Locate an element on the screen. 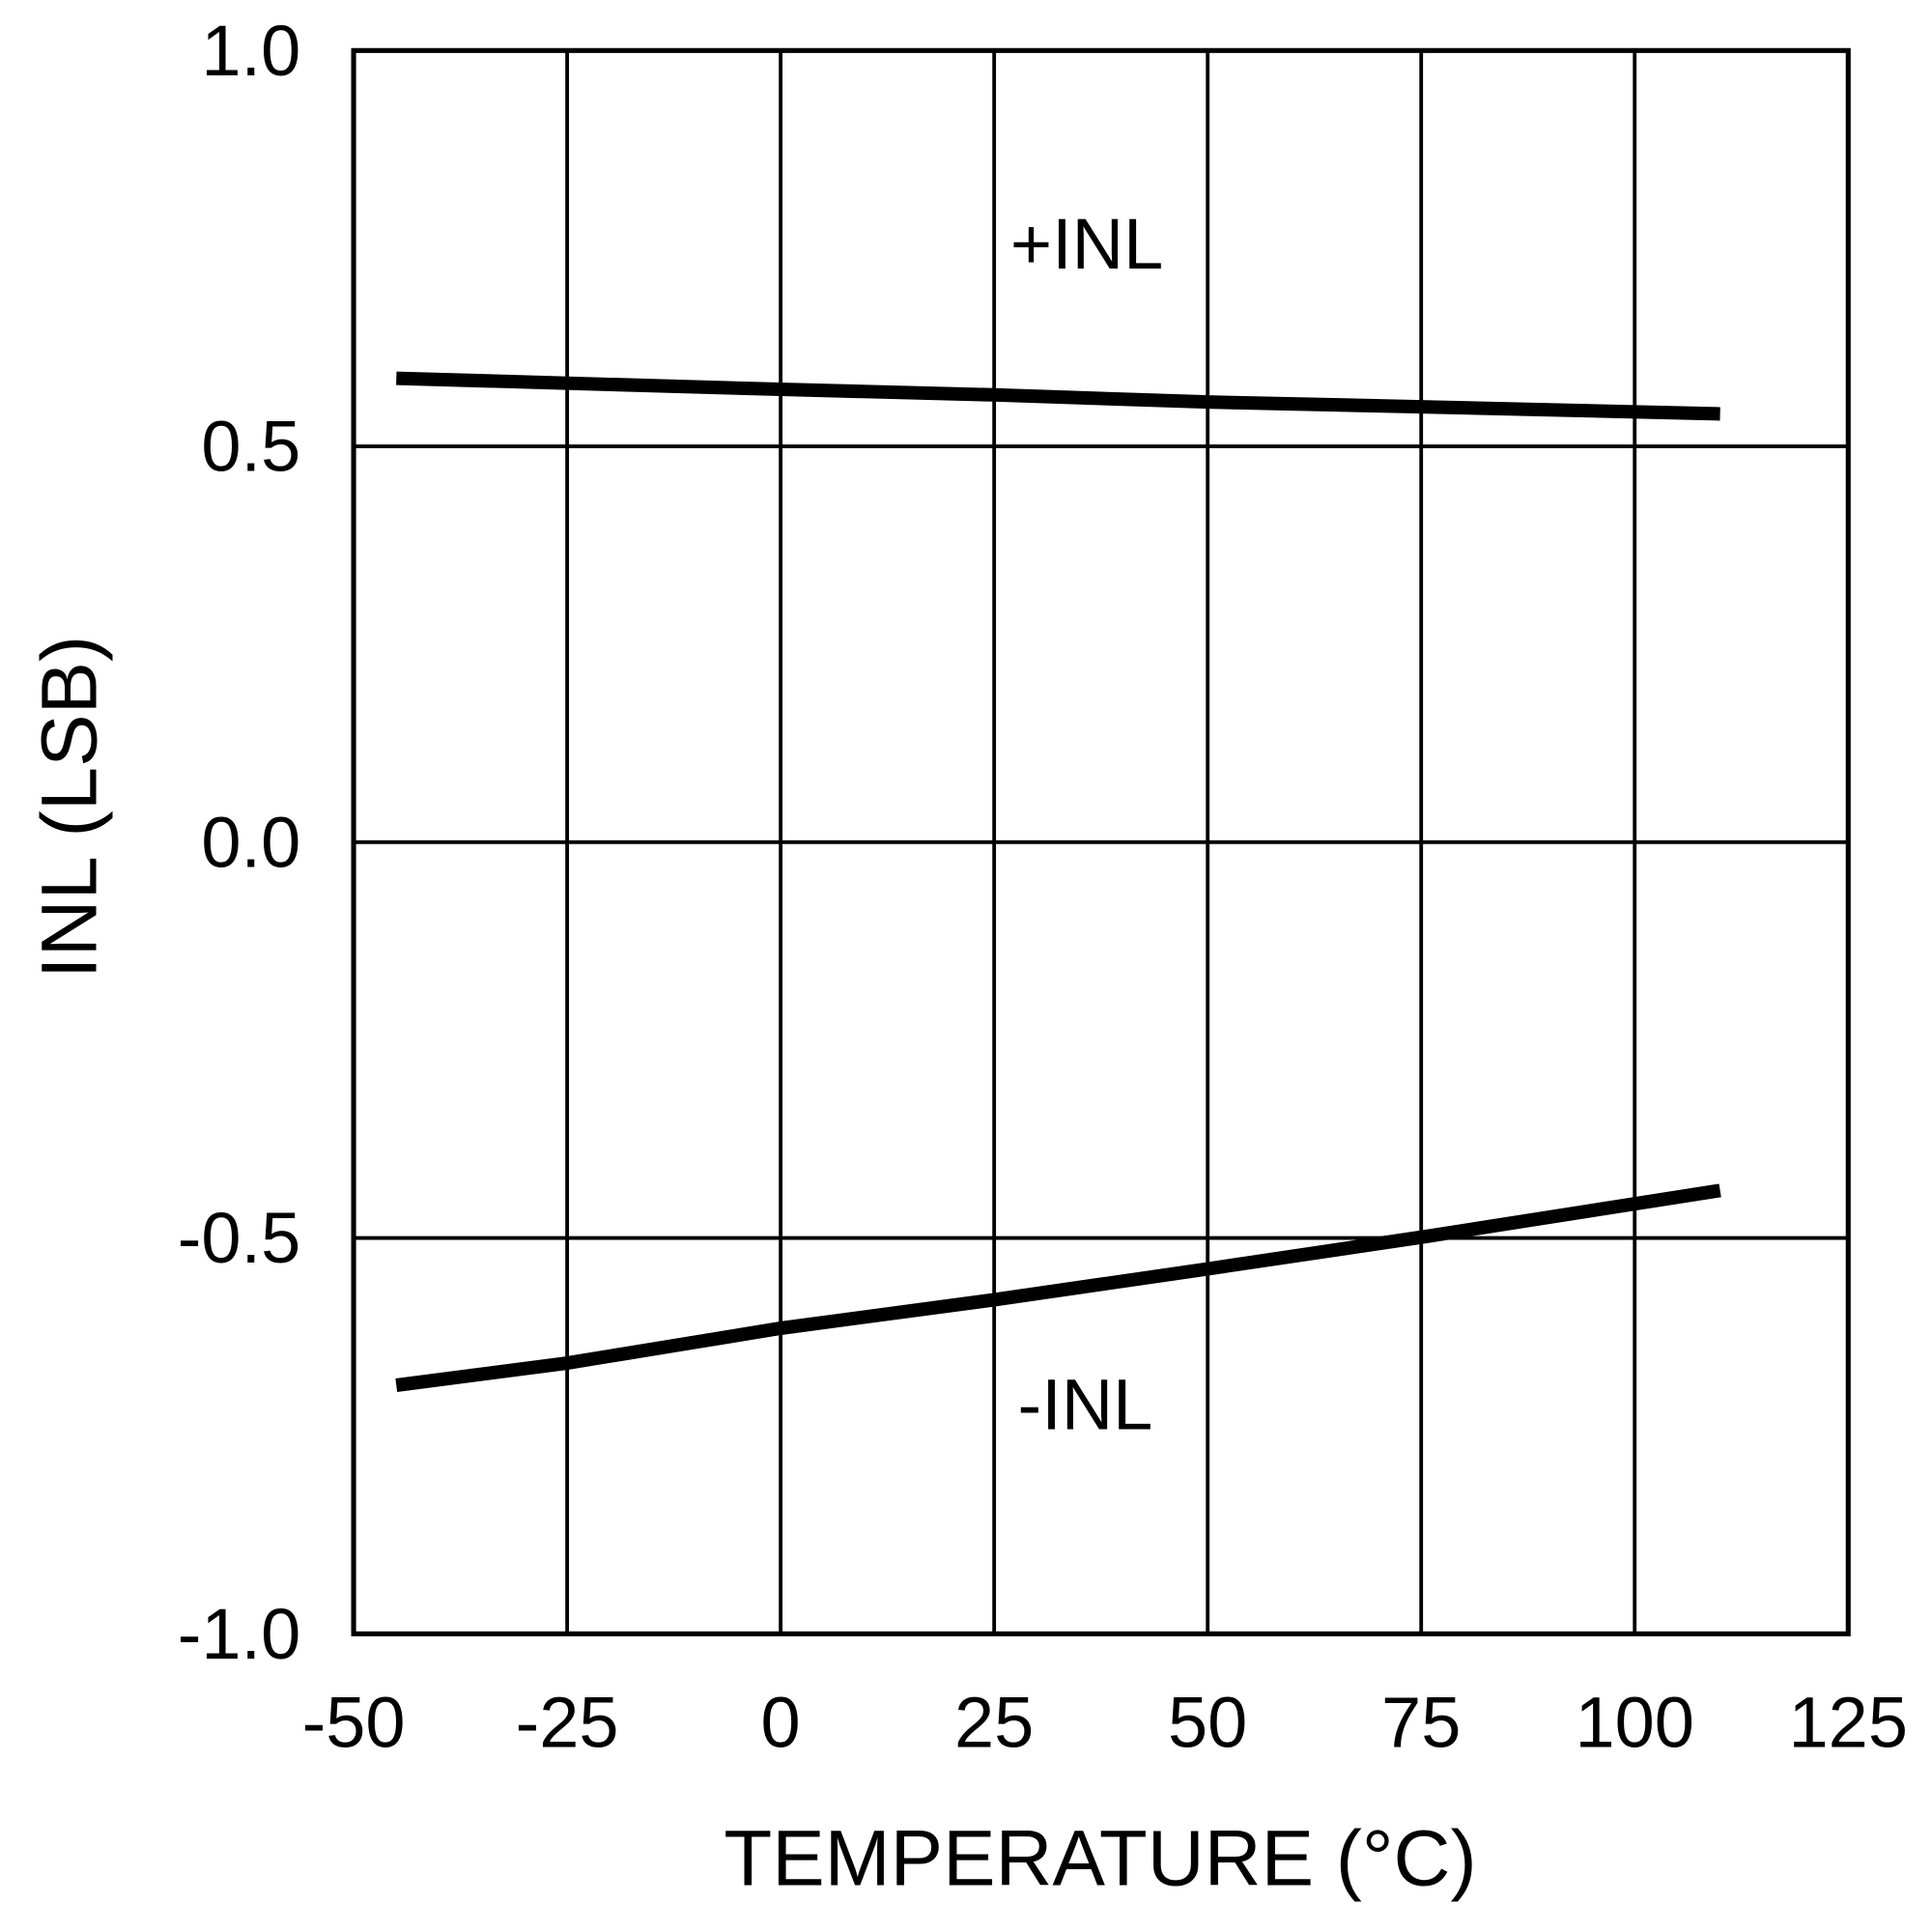 The height and width of the screenshot is (1932, 1932). x-tick-label: 125 is located at coordinates (1848, 1723).